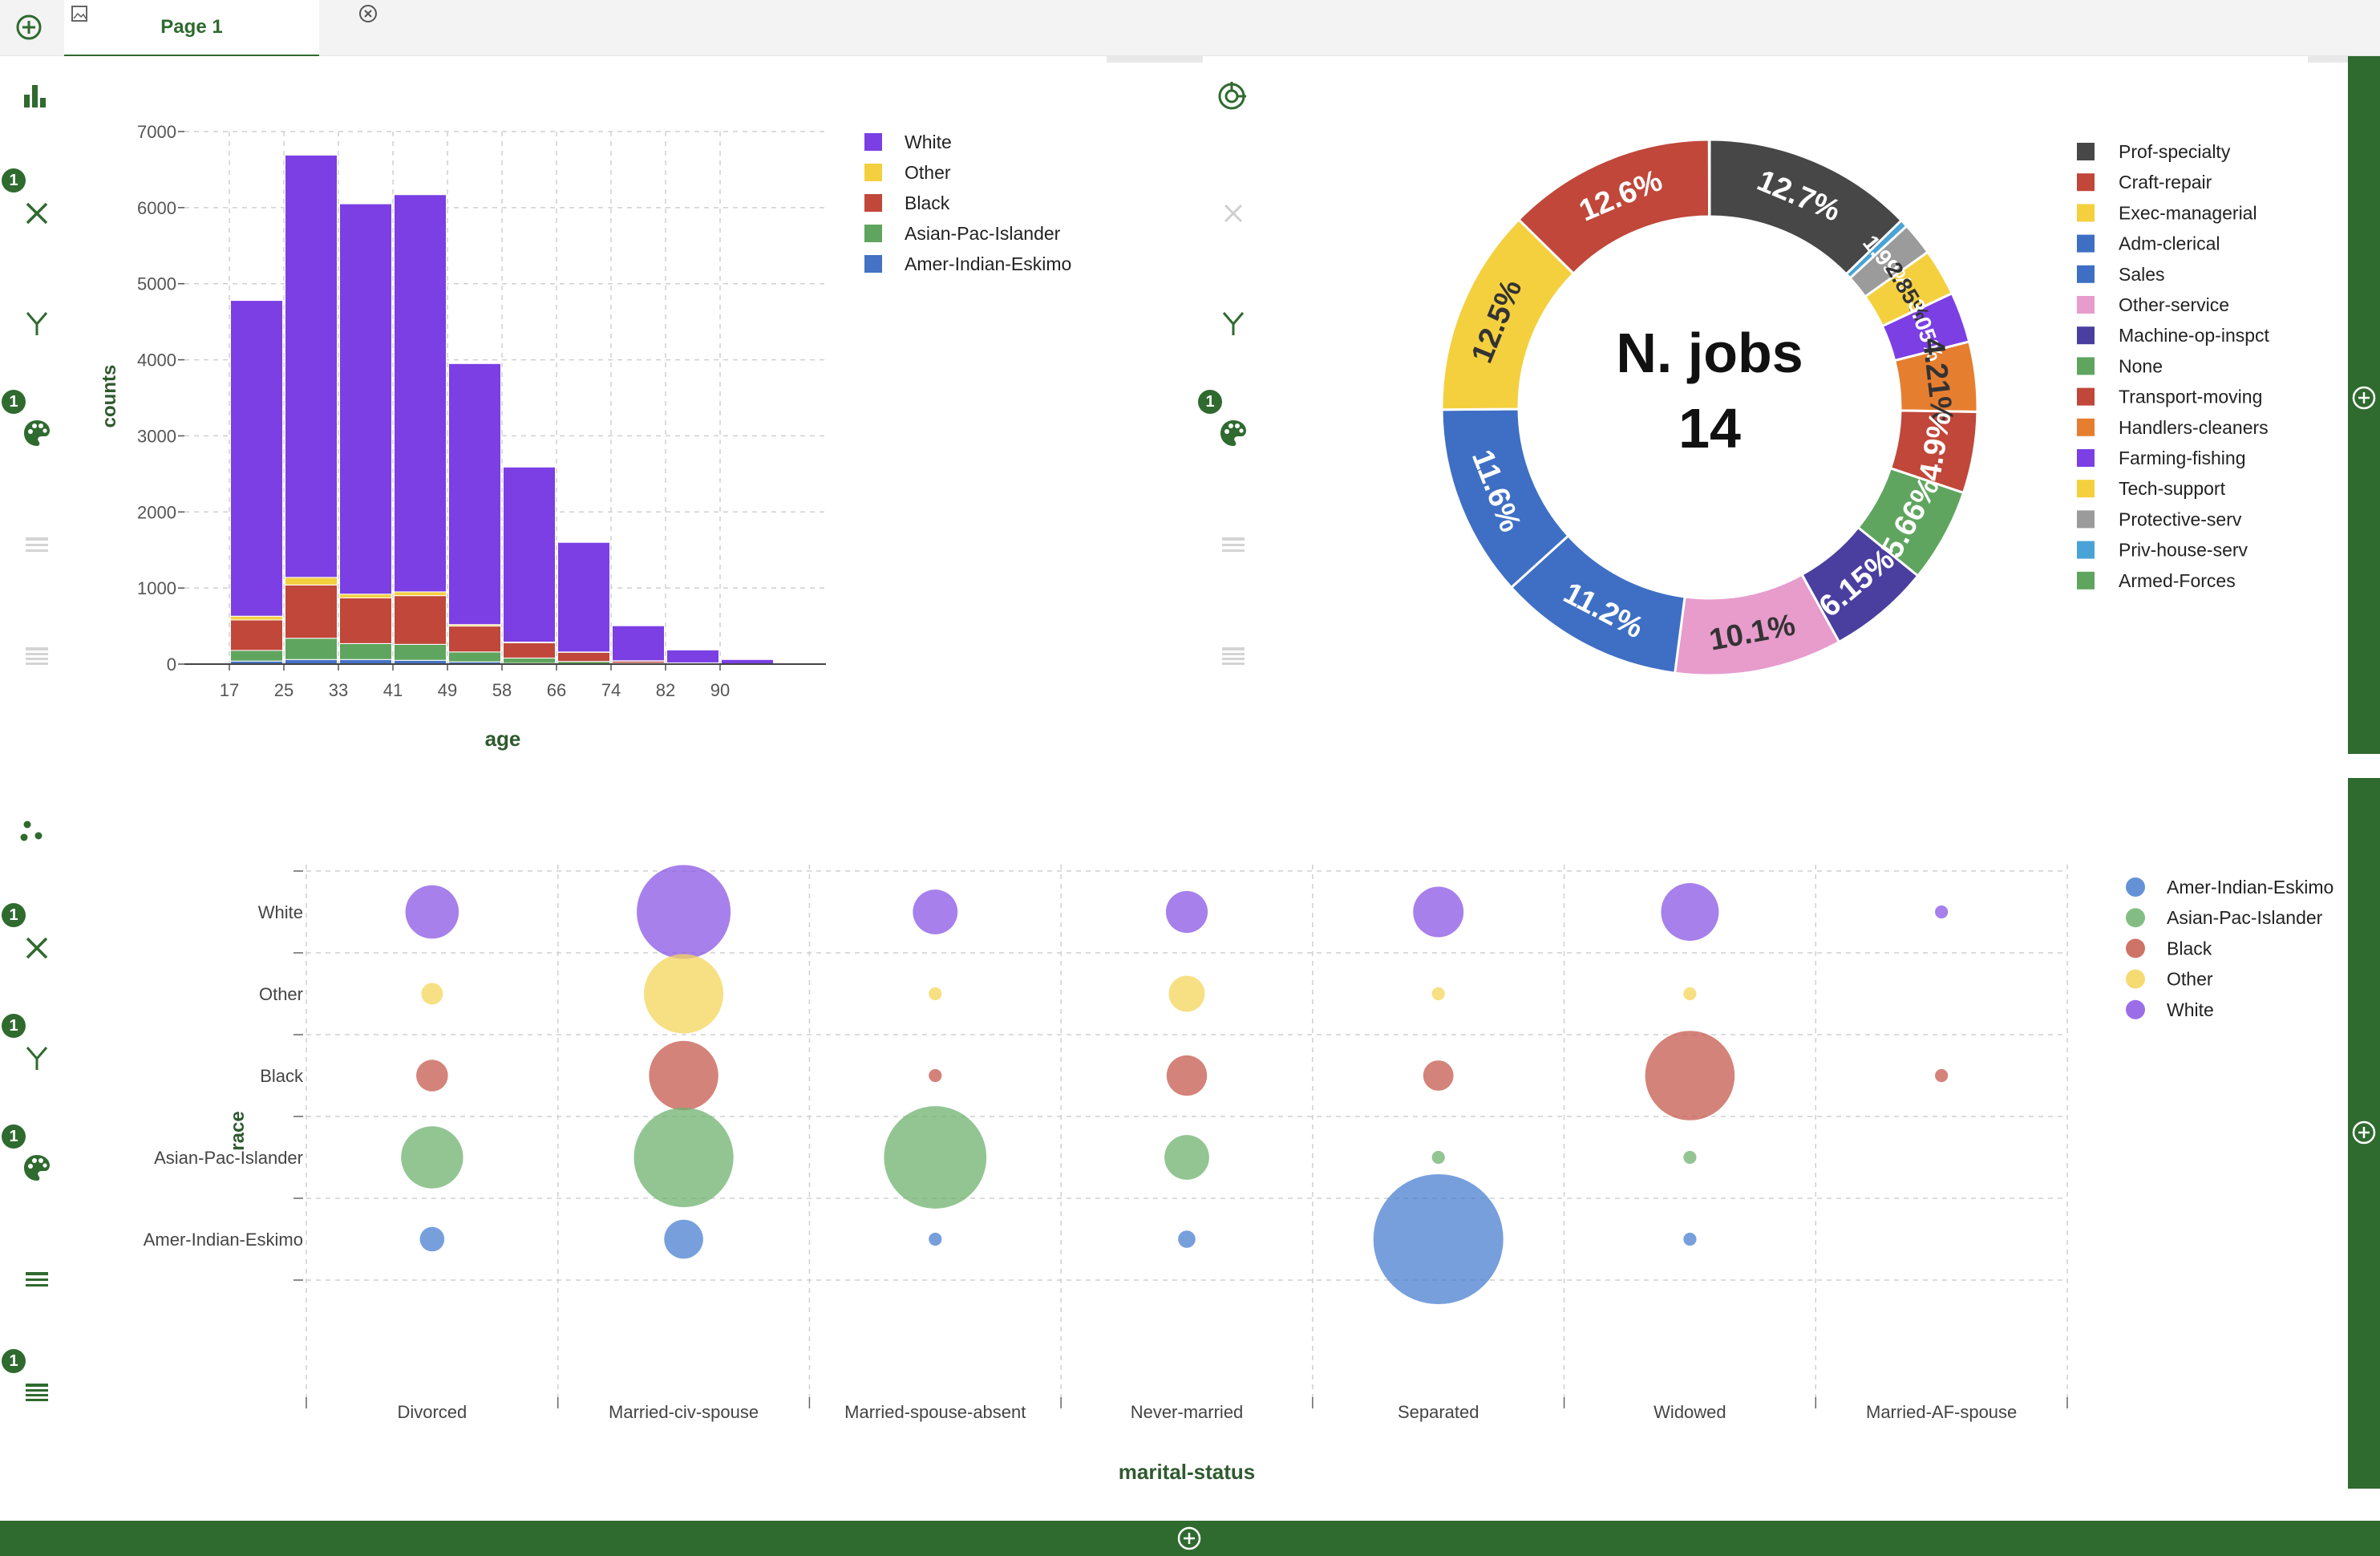 The image size is (2380, 1556). Describe the element at coordinates (1941, 1412) in the screenshot. I see `x-tick-label: Married-AF-spouse` at that location.